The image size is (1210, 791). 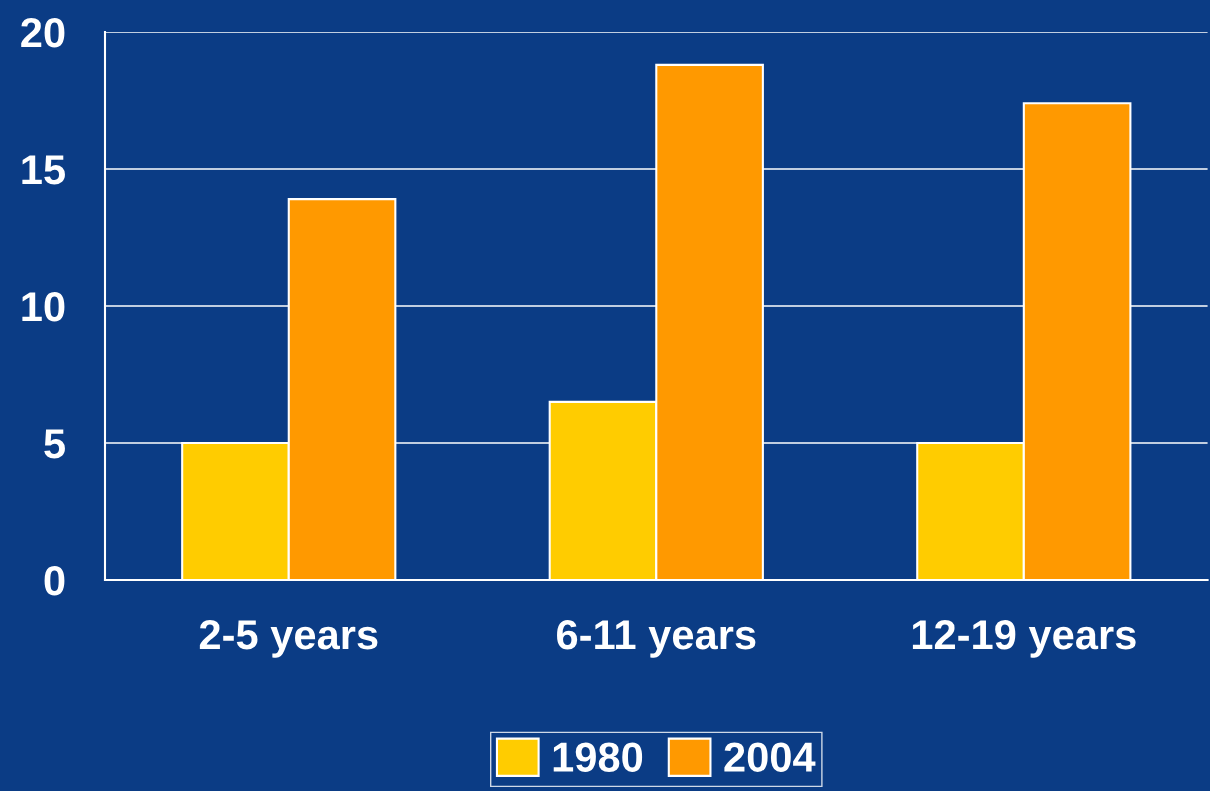 I want to click on y-tick-label: 0, so click(x=54, y=581).